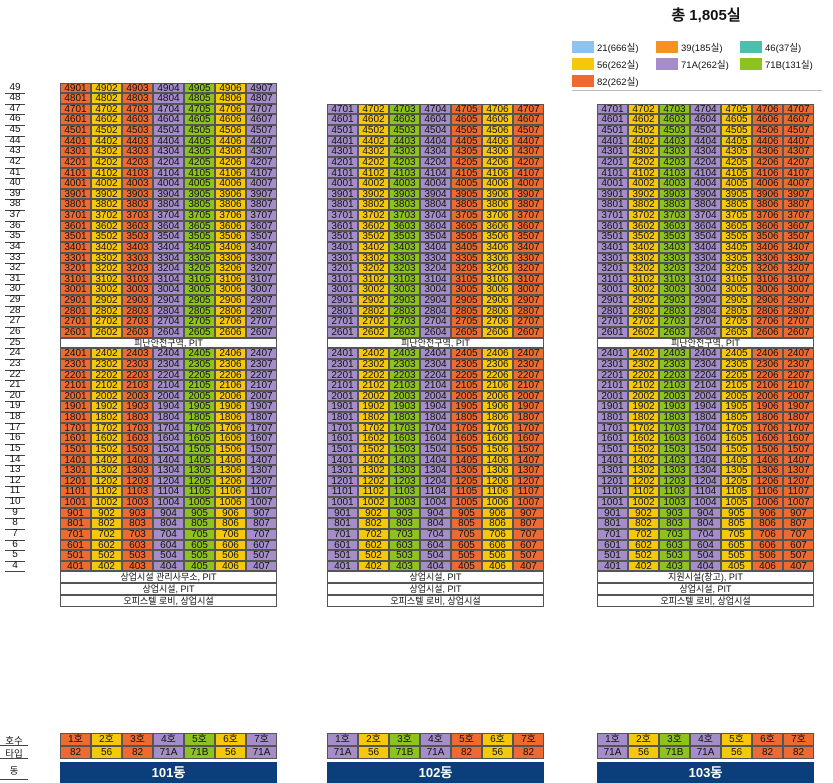 The height and width of the screenshot is (783, 833). Describe the element at coordinates (15, 248) in the screenshot. I see `floor-label-34: 34` at that location.